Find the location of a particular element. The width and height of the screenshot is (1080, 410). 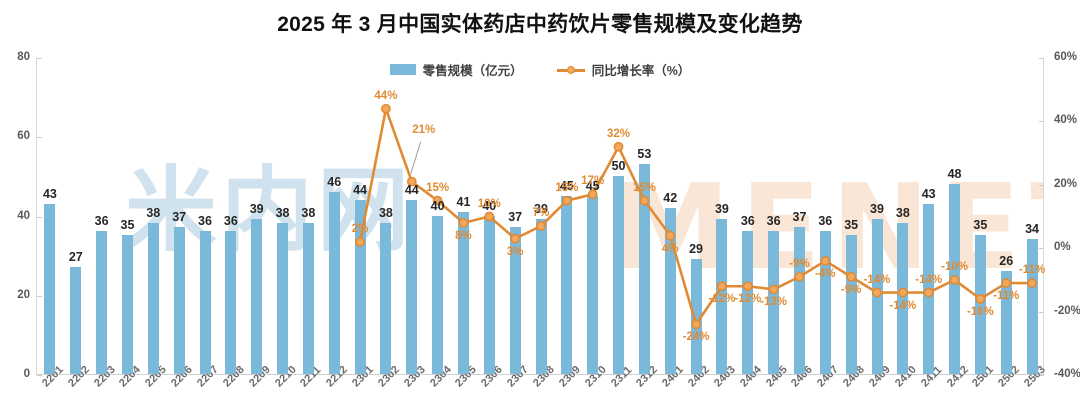

bar-value-label-2310: 45 is located at coordinates (592, 185).